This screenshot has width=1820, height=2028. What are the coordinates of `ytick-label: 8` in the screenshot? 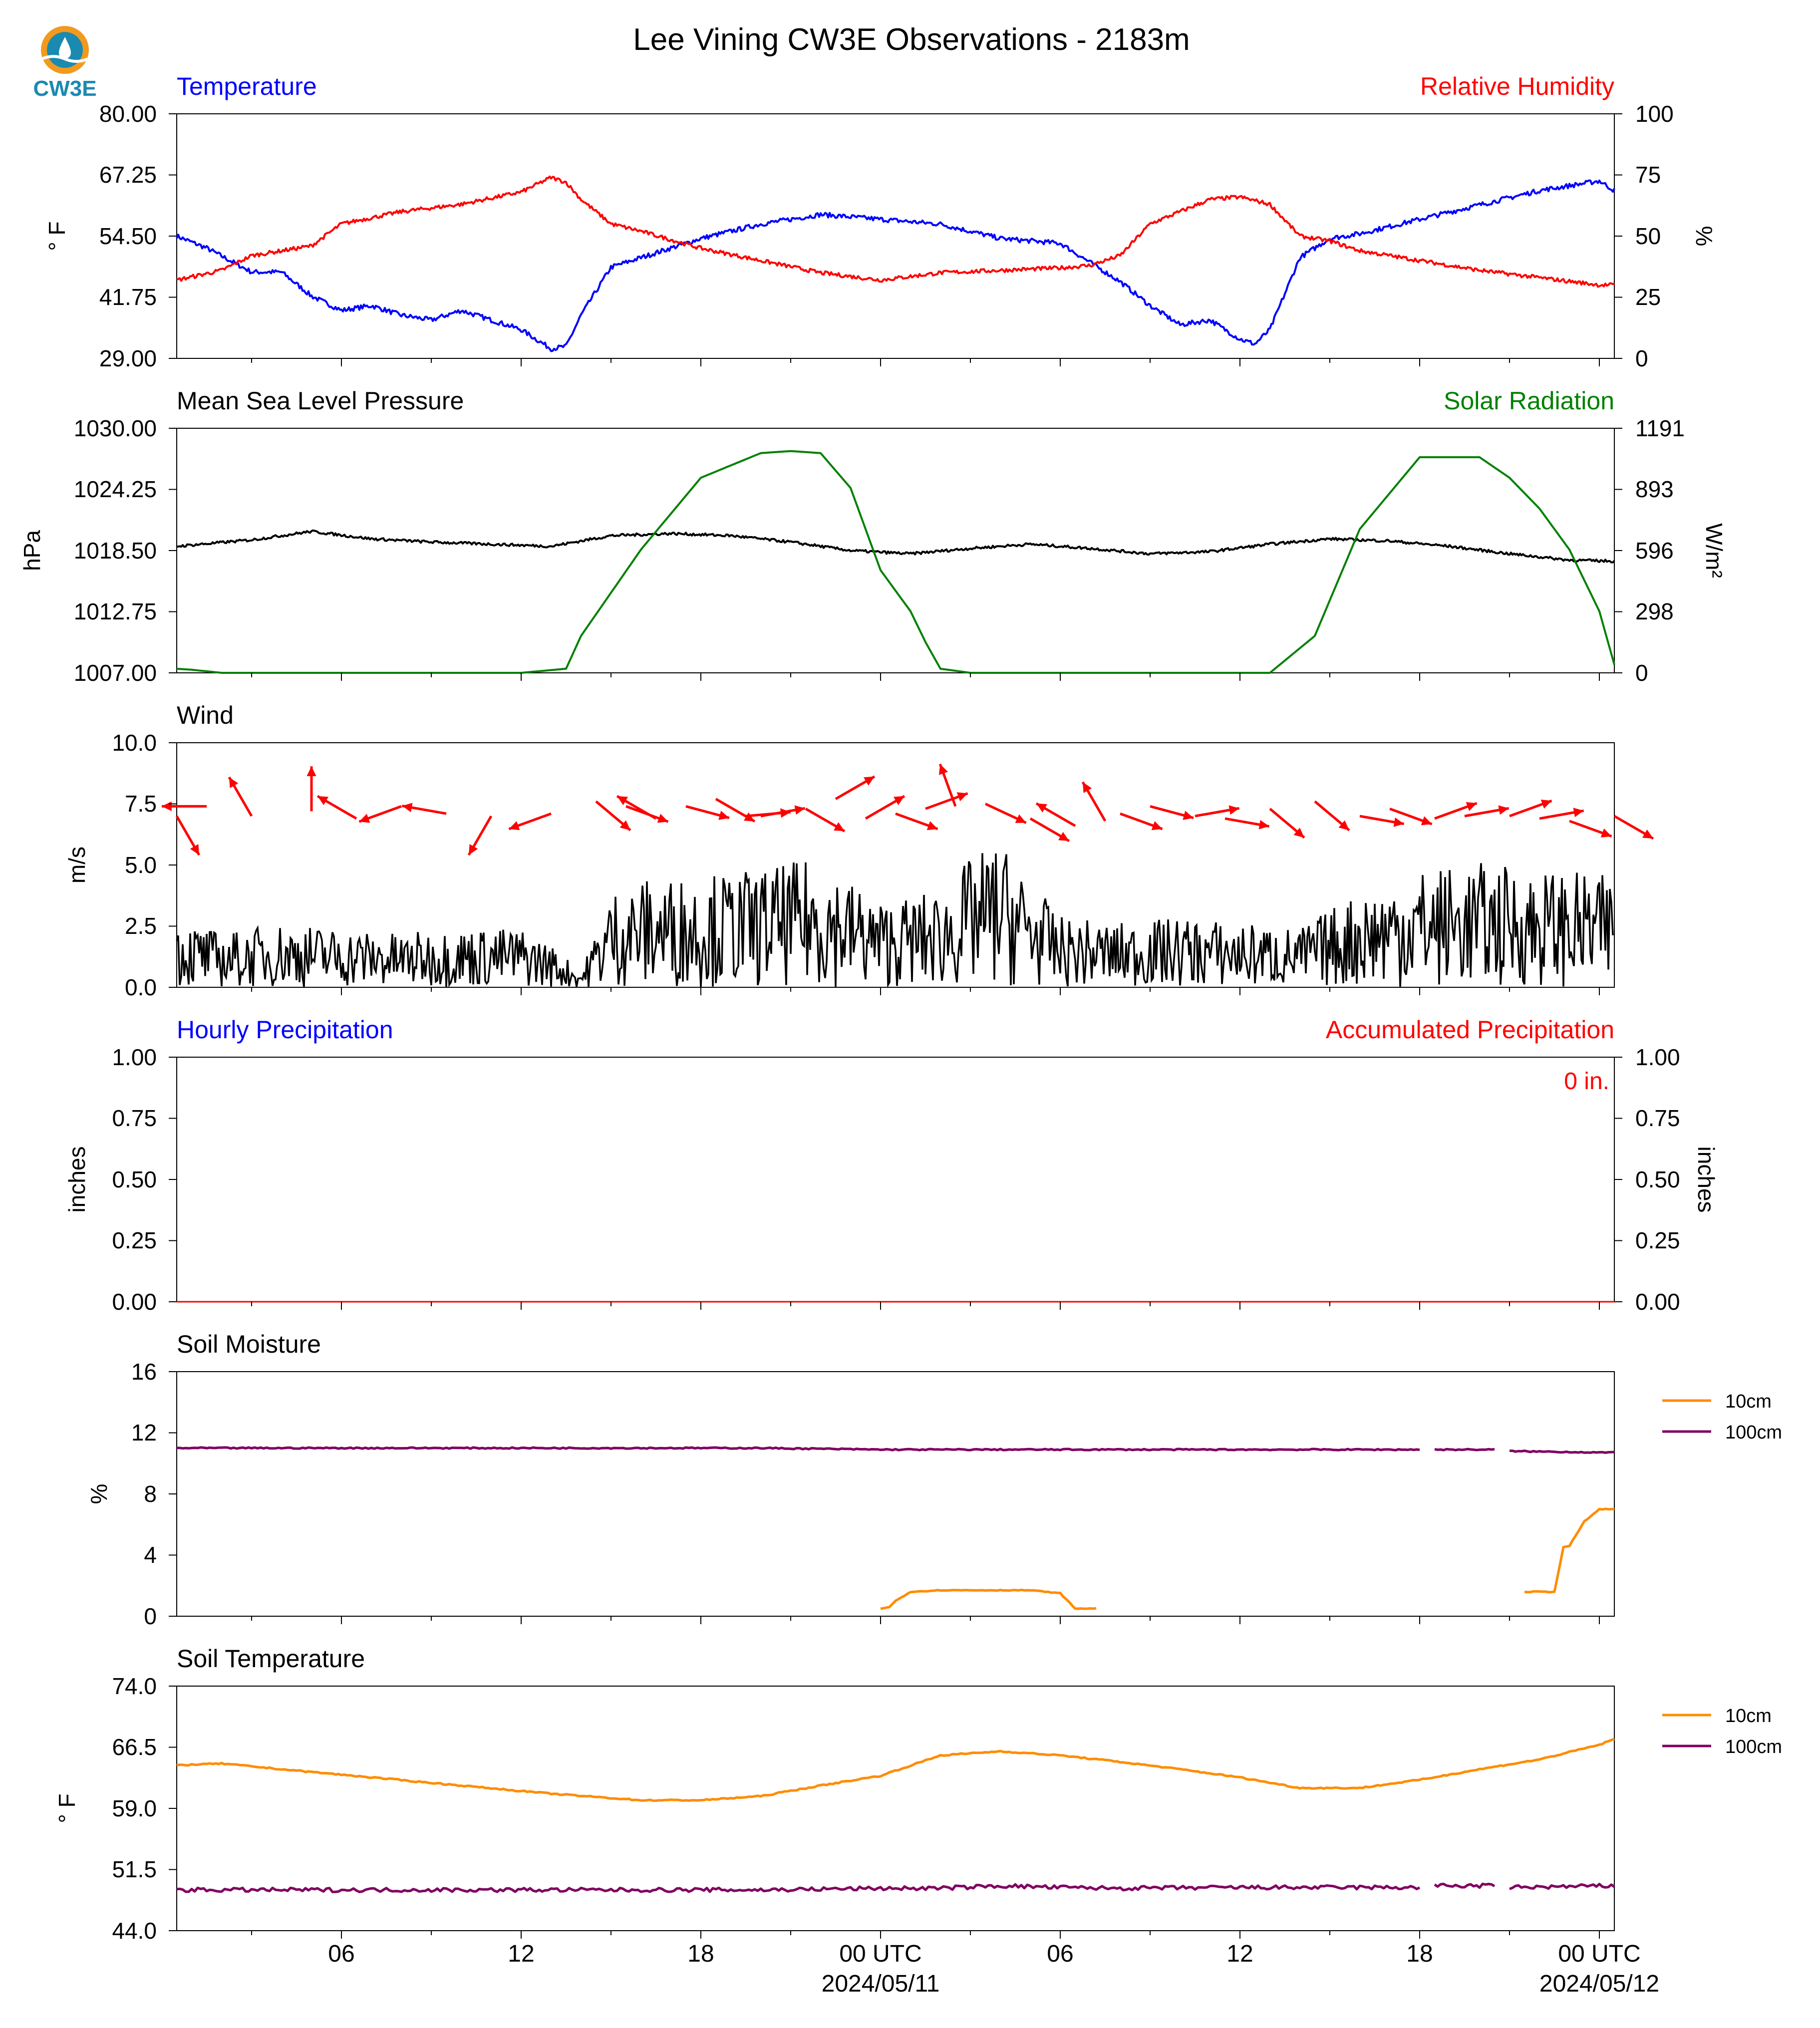 It's located at (150, 1494).